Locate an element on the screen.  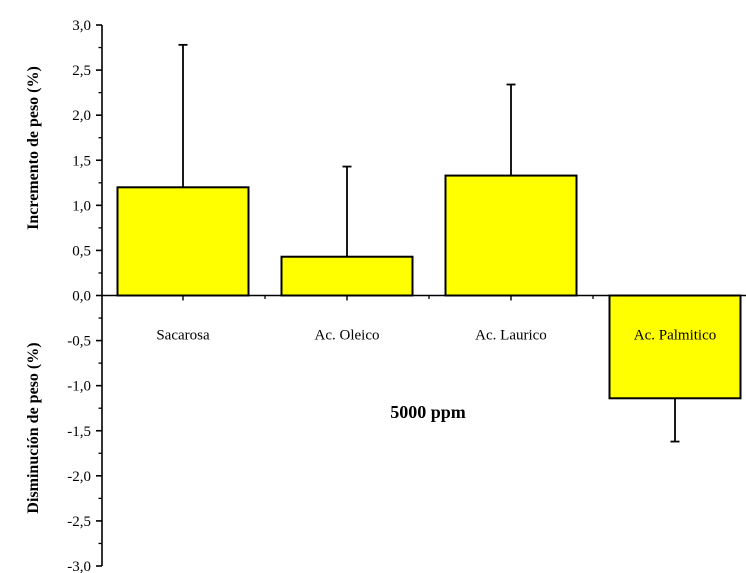
y-tick-label: 3,0 is located at coordinates (81, 26).